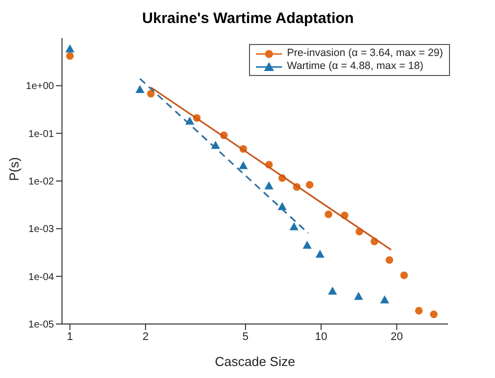 The width and height of the screenshot is (495, 378). Describe the element at coordinates (41, 277) in the screenshot. I see `y-tick-label: 1e-04` at that location.